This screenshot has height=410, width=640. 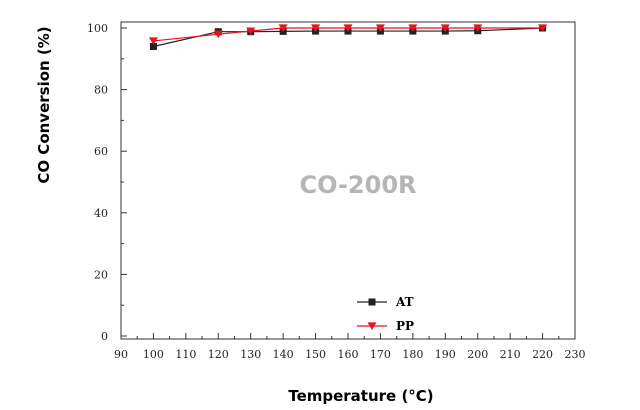 What do you see at coordinates (315, 354) in the screenshot?
I see `x-tick-label: 150` at bounding box center [315, 354].